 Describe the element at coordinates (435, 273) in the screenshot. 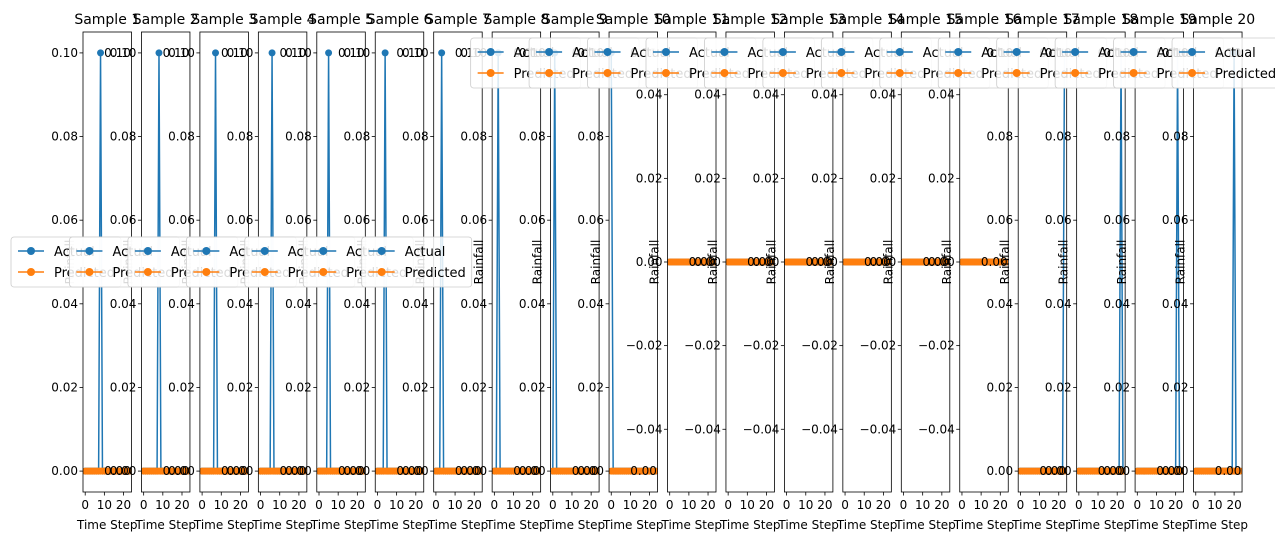

I see `predicted-legend-label: Predicted` at that location.